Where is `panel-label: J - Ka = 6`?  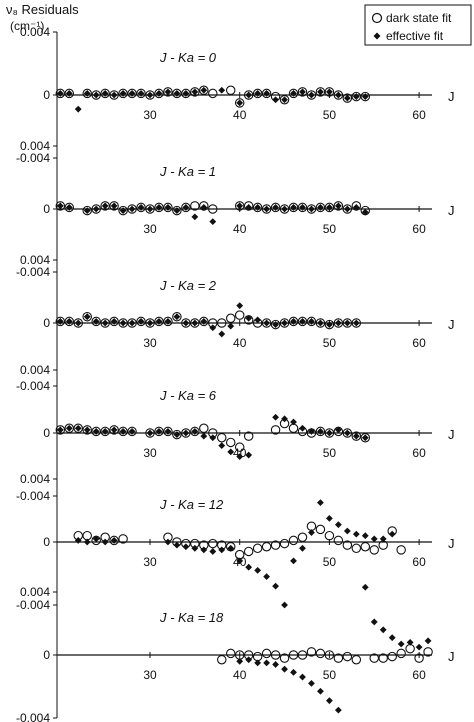
panel-label: J - Ka = 6 is located at coordinates (188, 395).